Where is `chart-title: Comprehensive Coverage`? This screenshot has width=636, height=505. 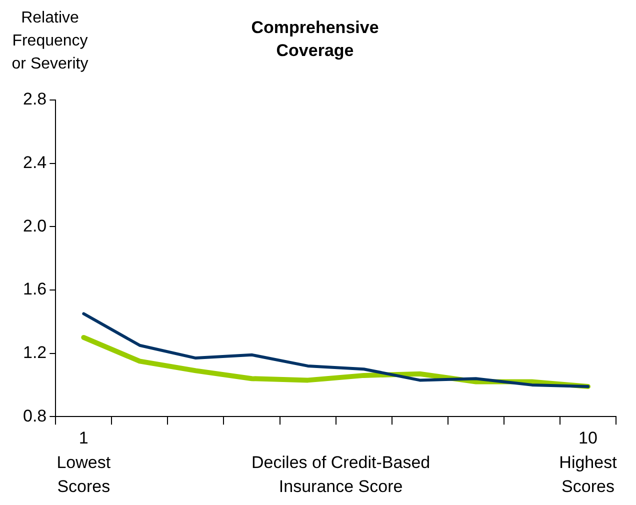
chart-title: Comprehensive Coverage is located at coordinates (315, 39).